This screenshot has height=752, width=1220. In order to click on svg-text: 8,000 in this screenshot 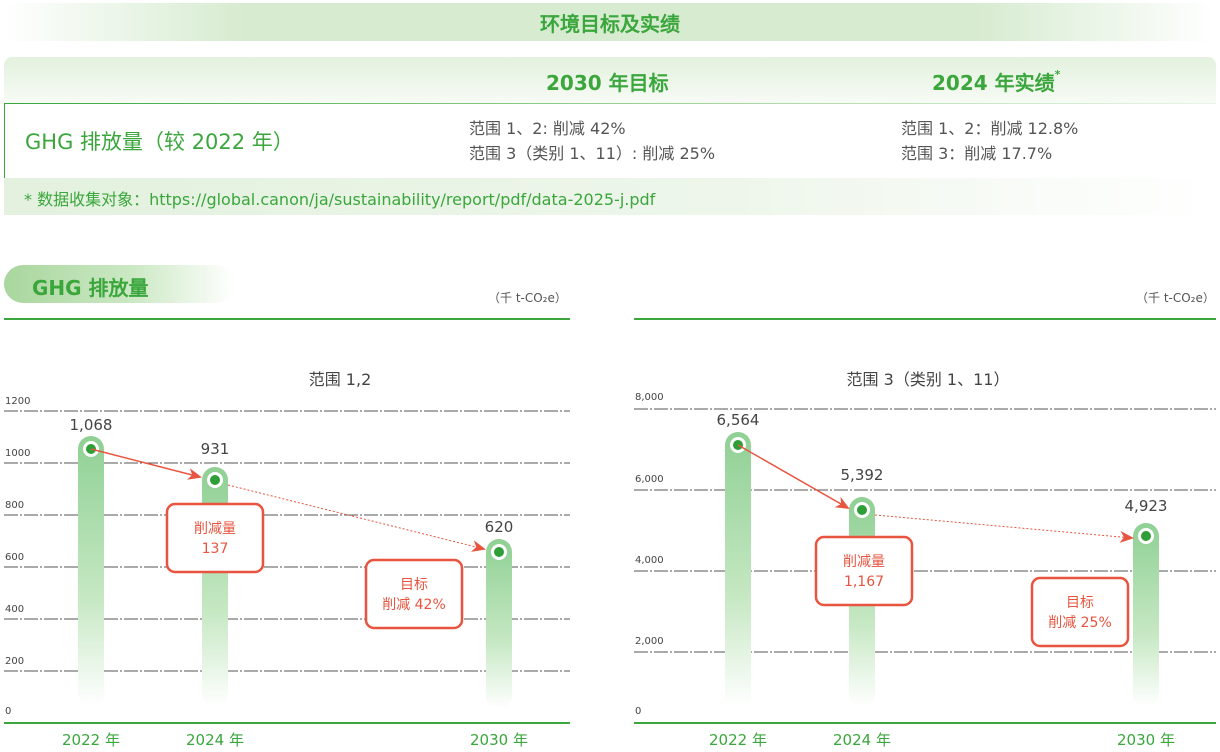, I will do `click(649, 397)`.